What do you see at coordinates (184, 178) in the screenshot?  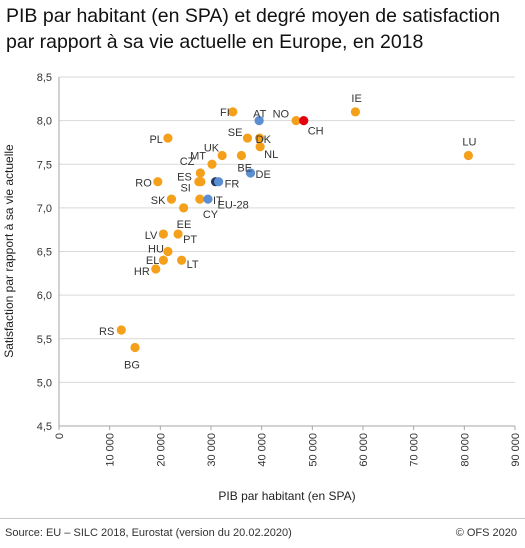 I see `point-label-es: ES` at bounding box center [184, 178].